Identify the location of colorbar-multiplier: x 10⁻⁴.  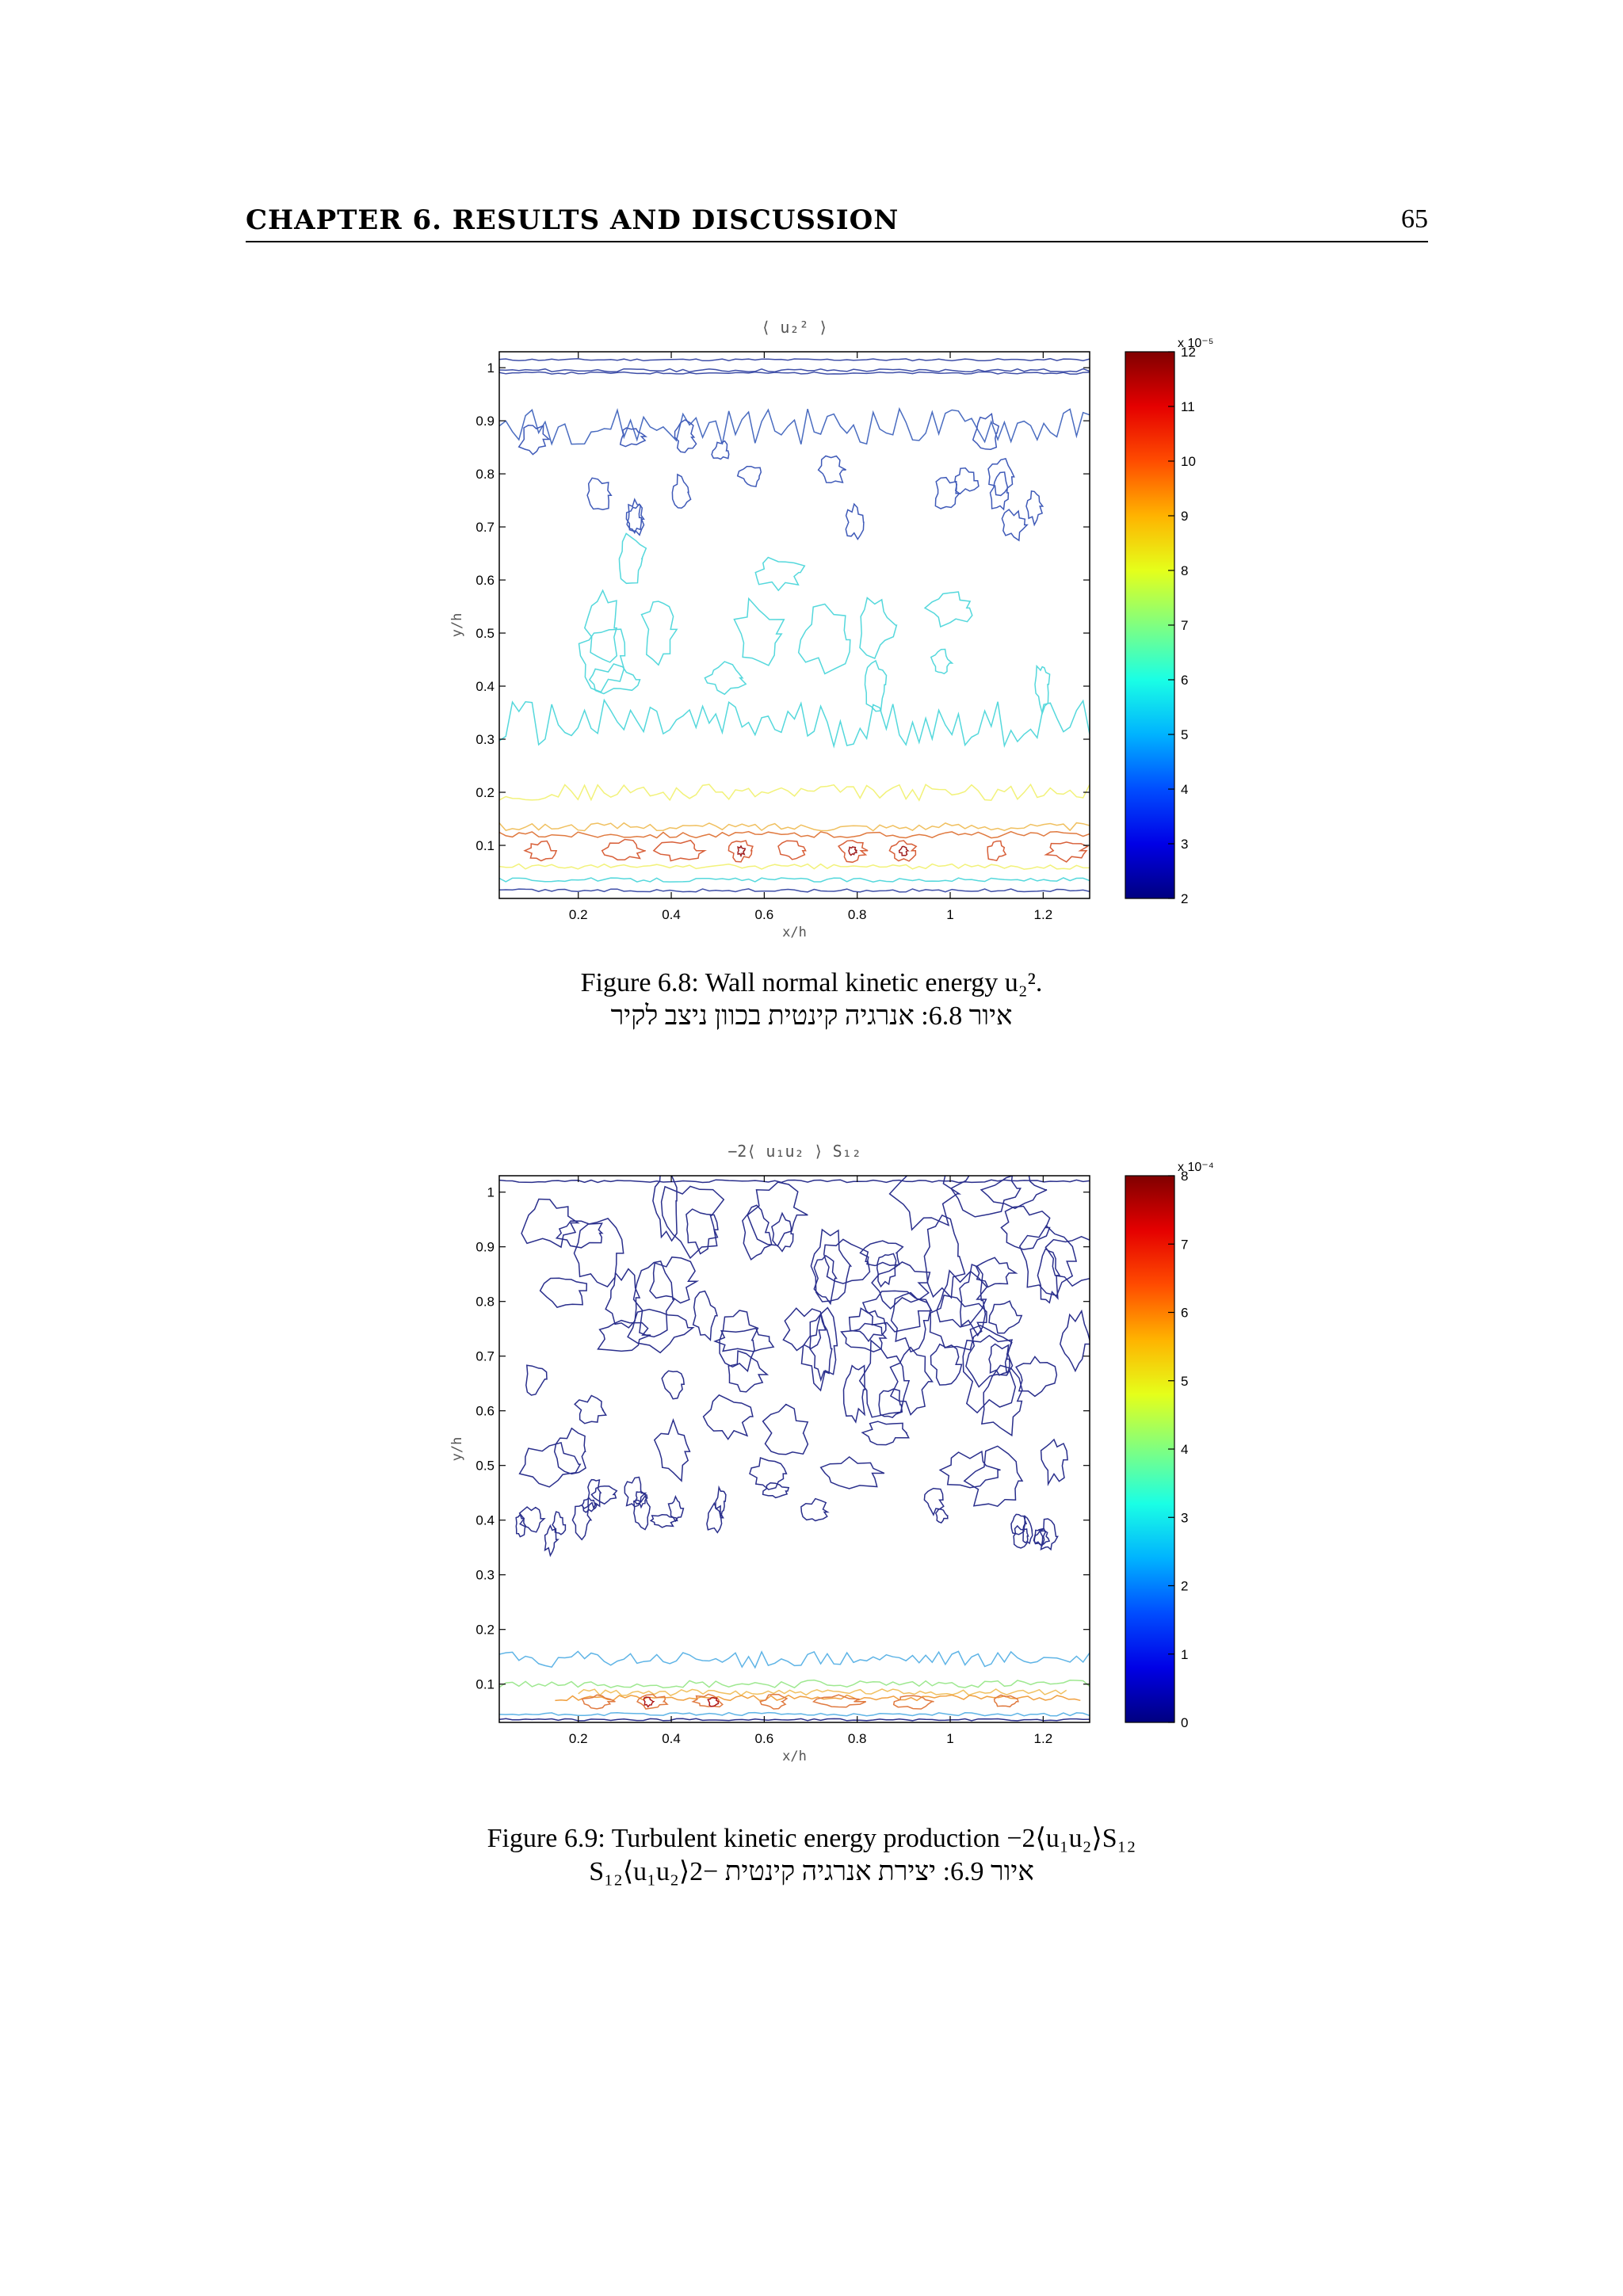
(1196, 1167).